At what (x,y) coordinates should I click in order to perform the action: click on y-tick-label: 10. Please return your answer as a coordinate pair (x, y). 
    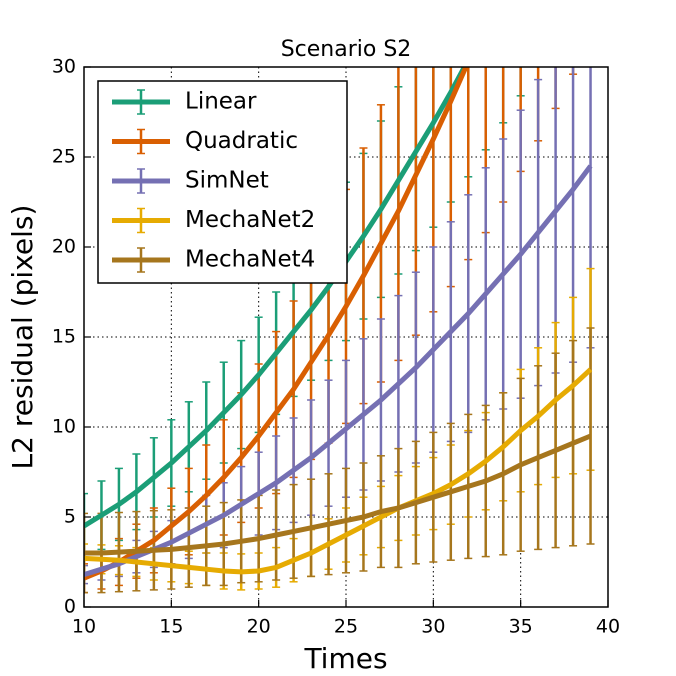
    Looking at the image, I should click on (64, 427).